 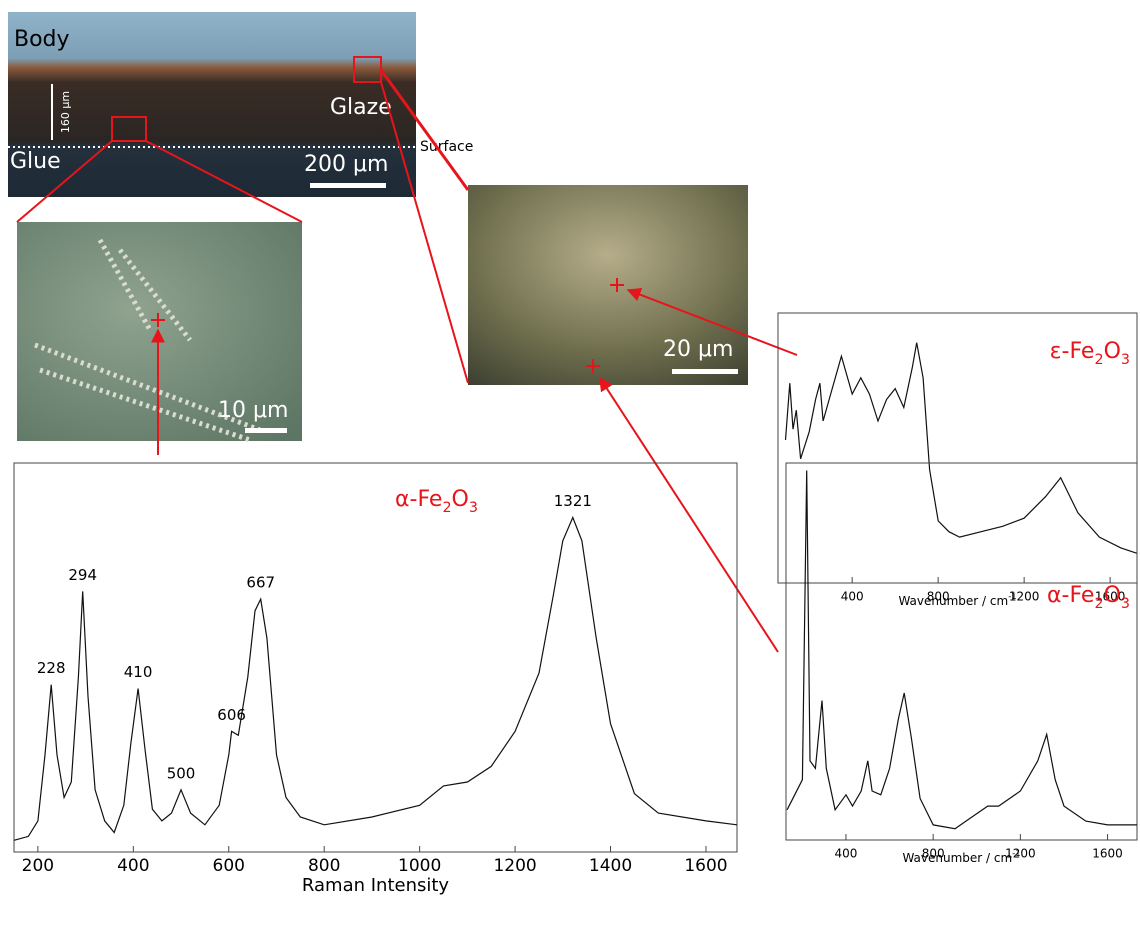 What do you see at coordinates (229, 866) in the screenshot?
I see `x-tick-label: 600` at bounding box center [229, 866].